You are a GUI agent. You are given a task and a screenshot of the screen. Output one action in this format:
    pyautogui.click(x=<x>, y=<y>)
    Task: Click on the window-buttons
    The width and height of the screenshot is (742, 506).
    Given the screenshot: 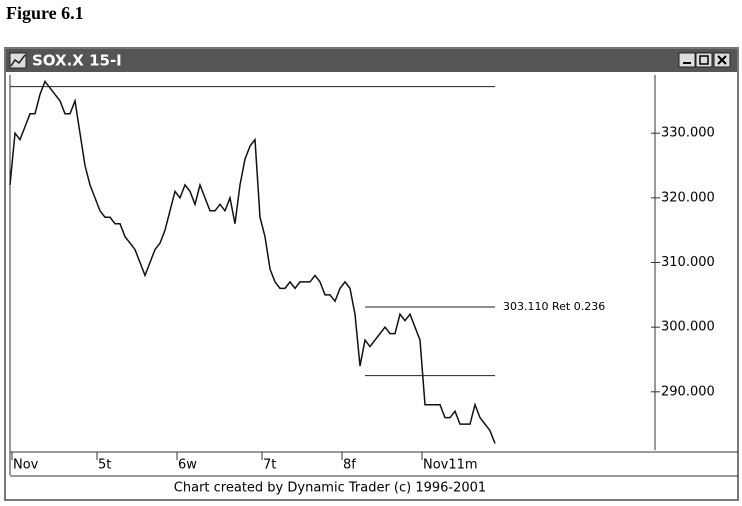 What is the action you would take?
    pyautogui.click(x=704, y=60)
    